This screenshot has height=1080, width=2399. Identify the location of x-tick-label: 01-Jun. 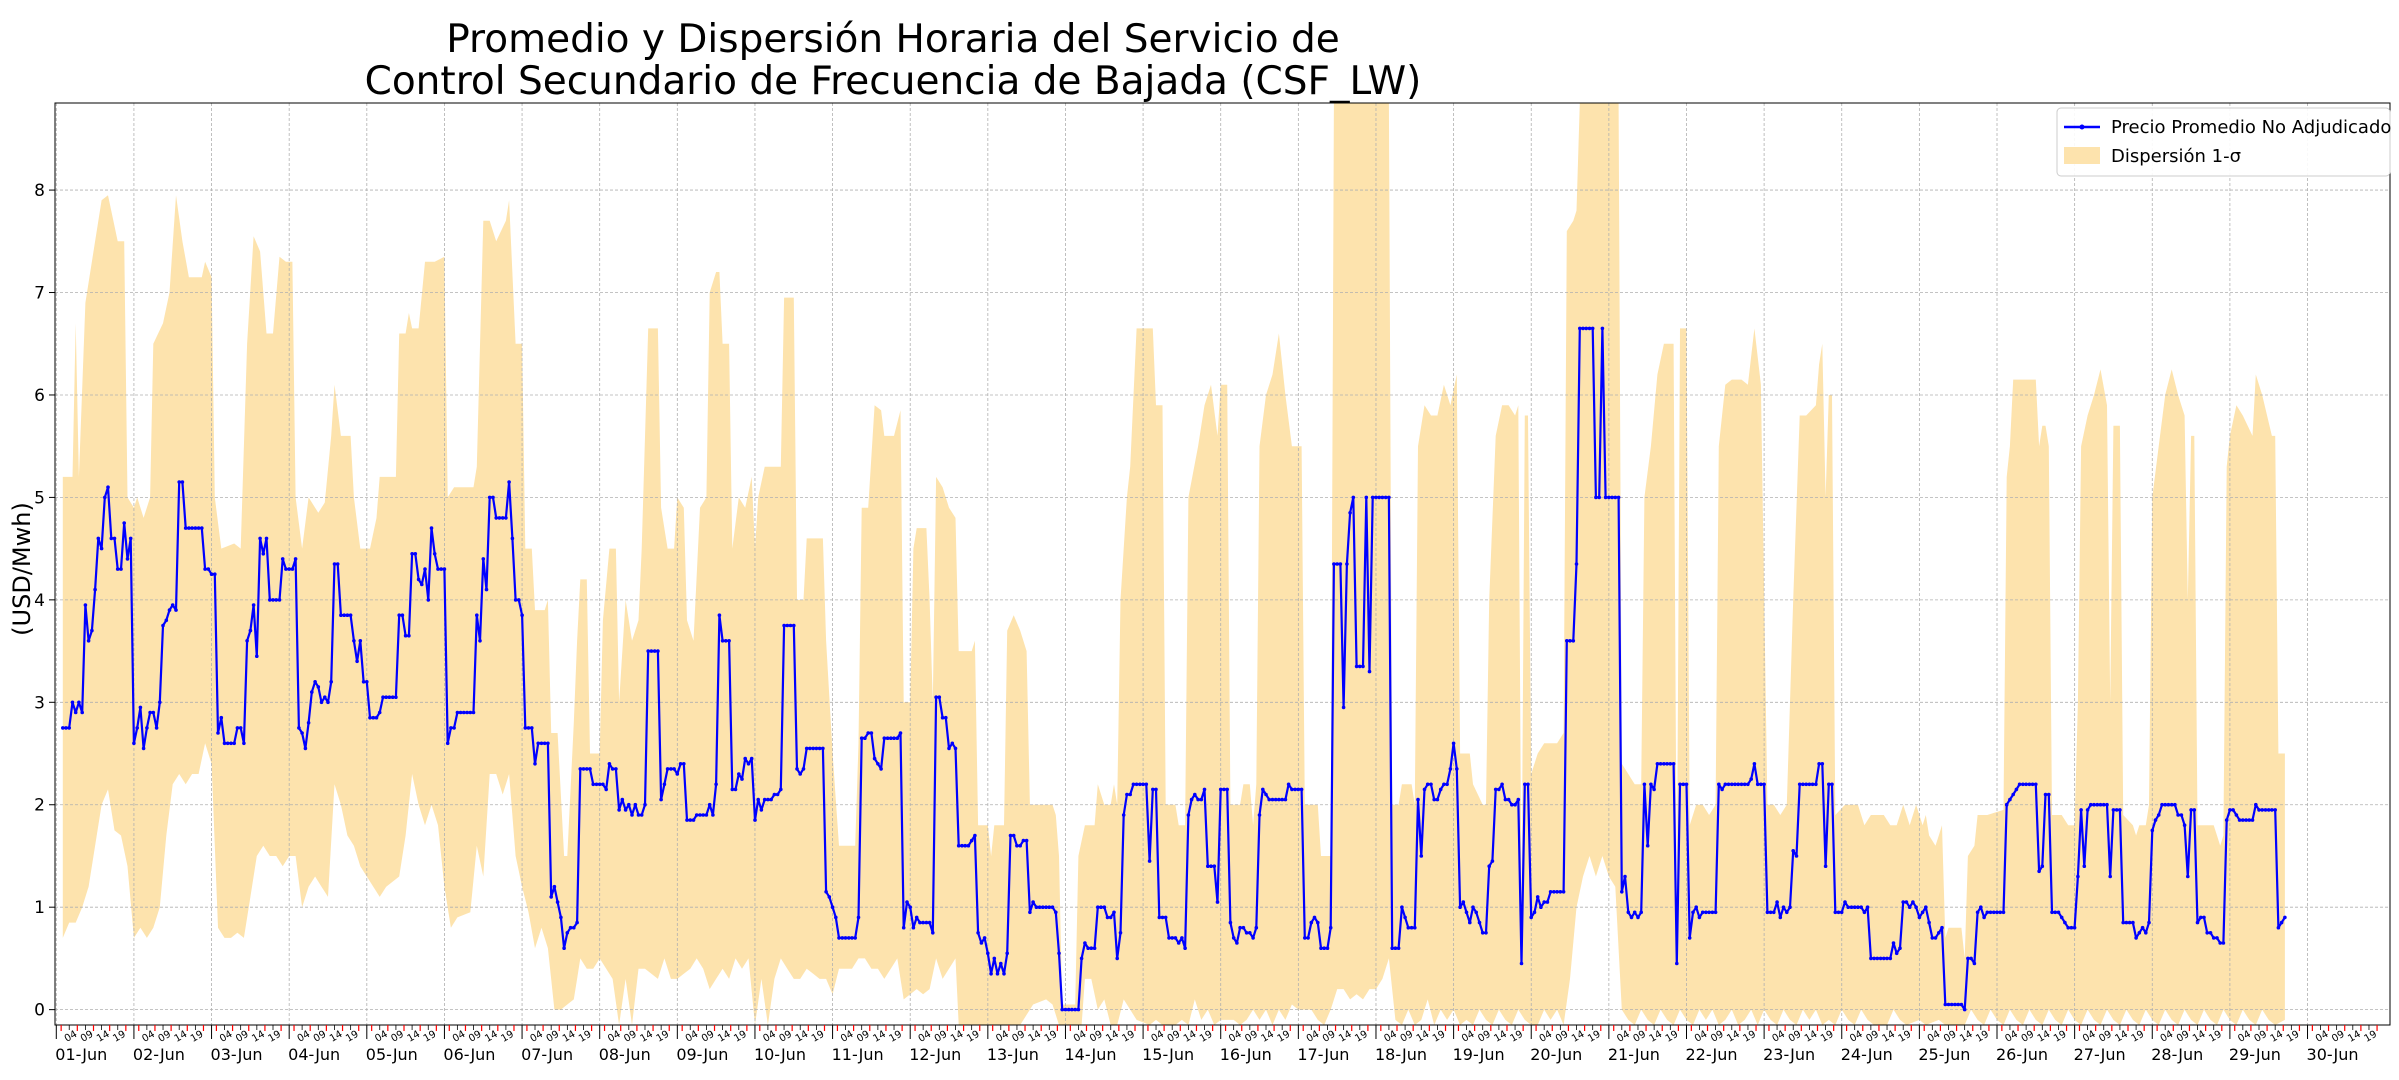
(81, 1054).